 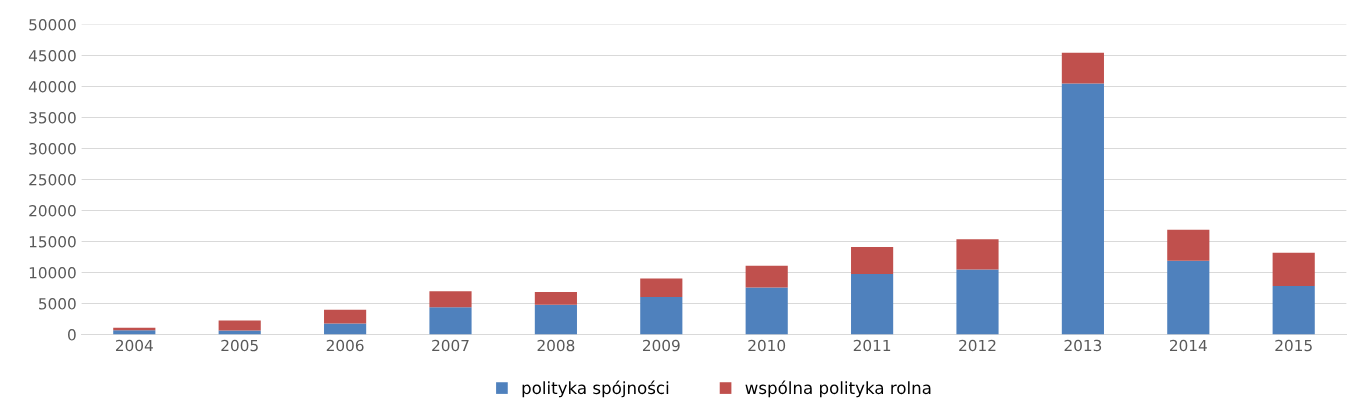 I want to click on x-tick-label: 2013, so click(x=1083, y=345).